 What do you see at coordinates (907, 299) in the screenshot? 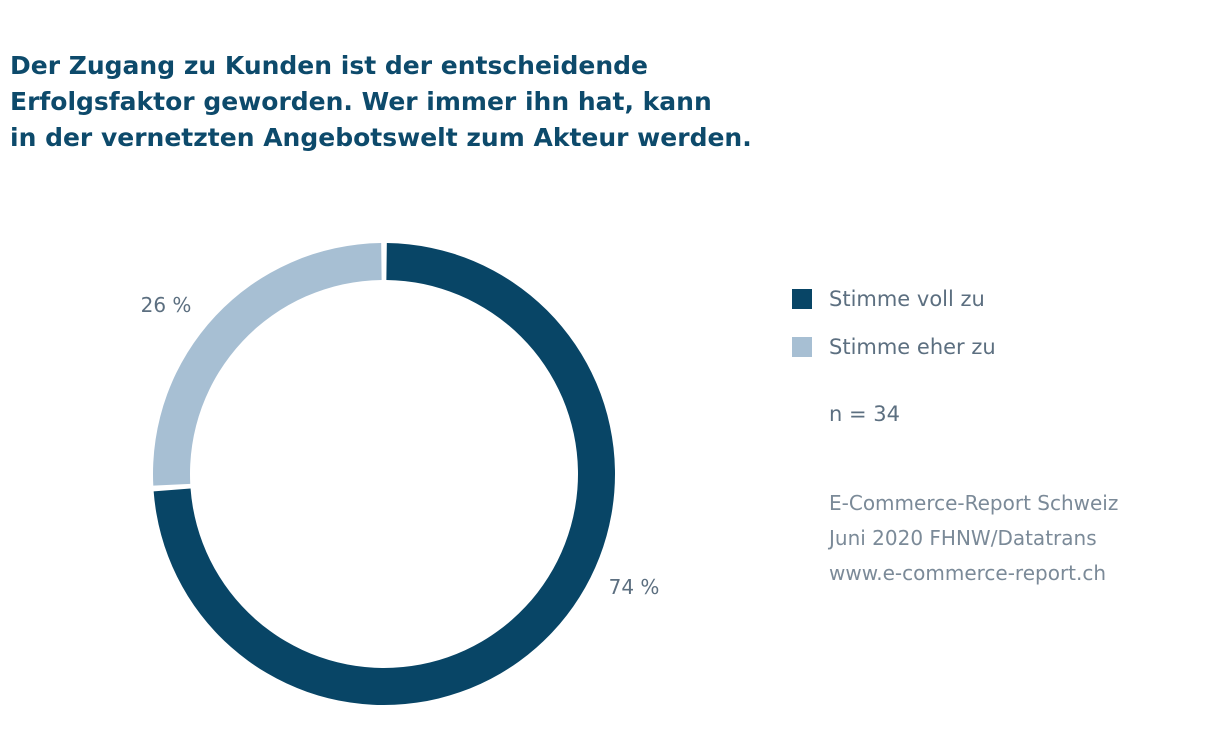
I see `legend-label-voll: Stimme voll zu` at bounding box center [907, 299].